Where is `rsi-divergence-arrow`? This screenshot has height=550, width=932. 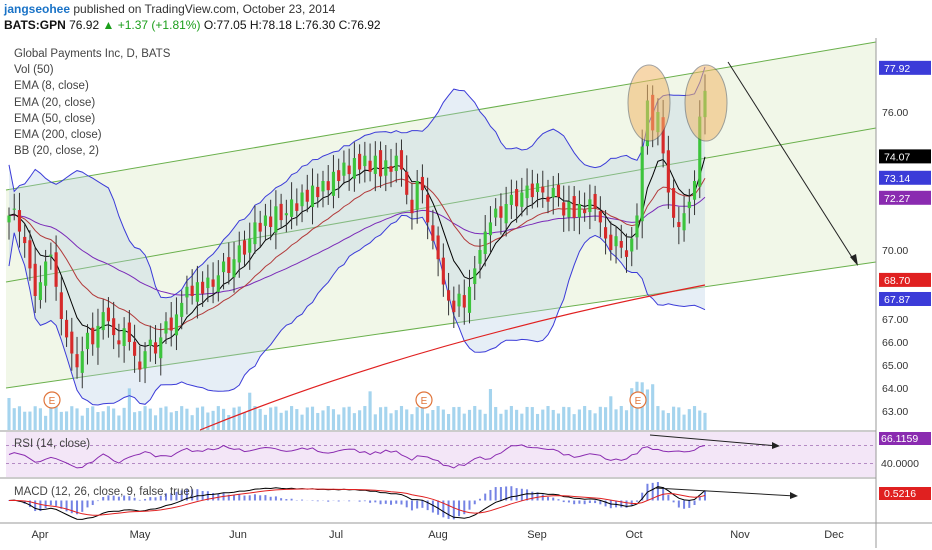 rsi-divergence-arrow is located at coordinates (776, 445).